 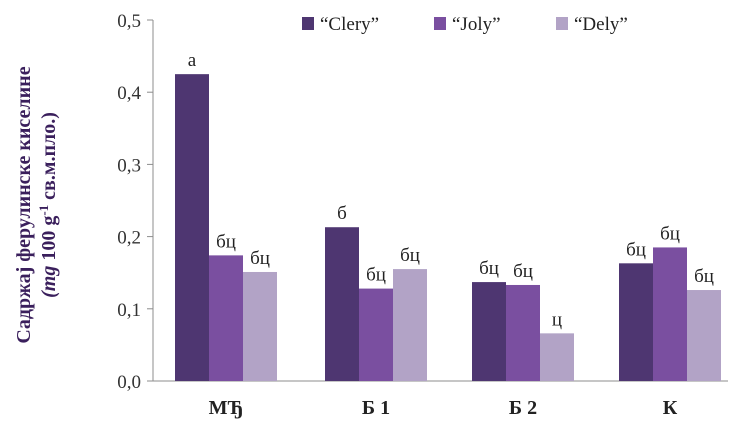 What do you see at coordinates (129, 238) in the screenshot?
I see `y-tick-label: 0,2` at bounding box center [129, 238].